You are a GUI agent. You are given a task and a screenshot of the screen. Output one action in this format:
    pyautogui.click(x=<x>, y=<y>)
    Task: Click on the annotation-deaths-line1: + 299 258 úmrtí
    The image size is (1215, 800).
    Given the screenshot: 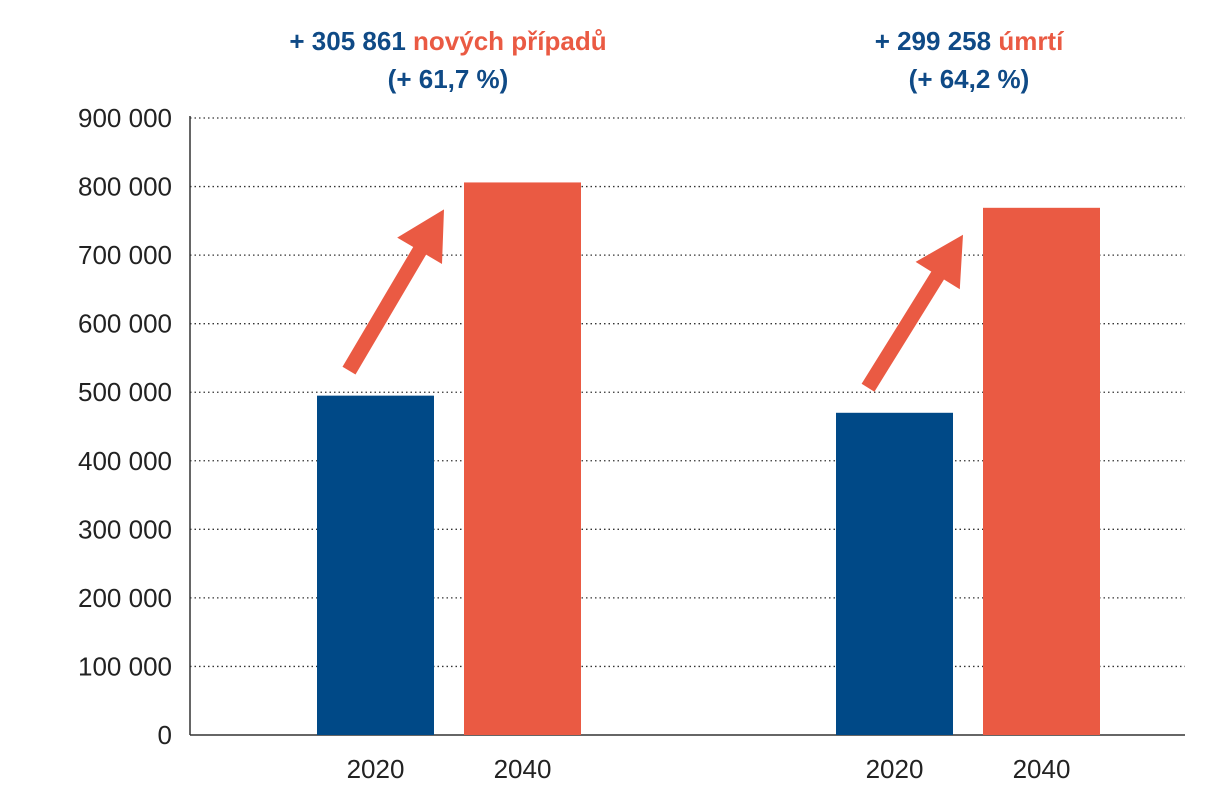 What is the action you would take?
    pyautogui.click(x=969, y=41)
    